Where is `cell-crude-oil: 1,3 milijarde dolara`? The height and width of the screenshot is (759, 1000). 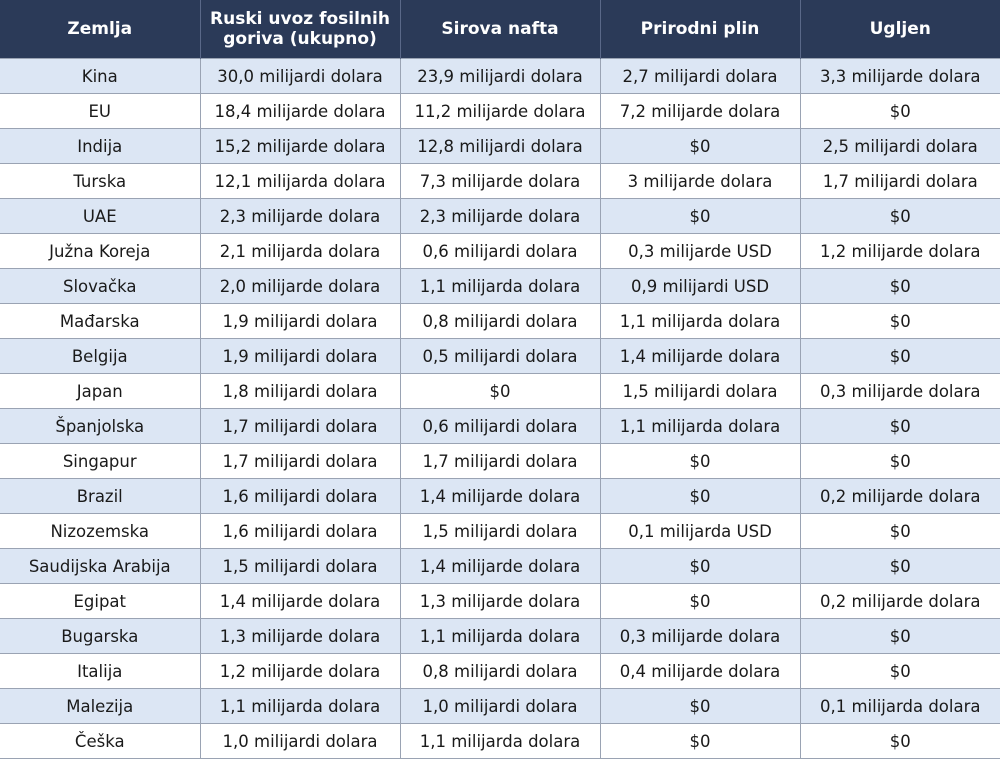
cell-crude-oil: 1,3 milijarde dolara is located at coordinates (500, 601).